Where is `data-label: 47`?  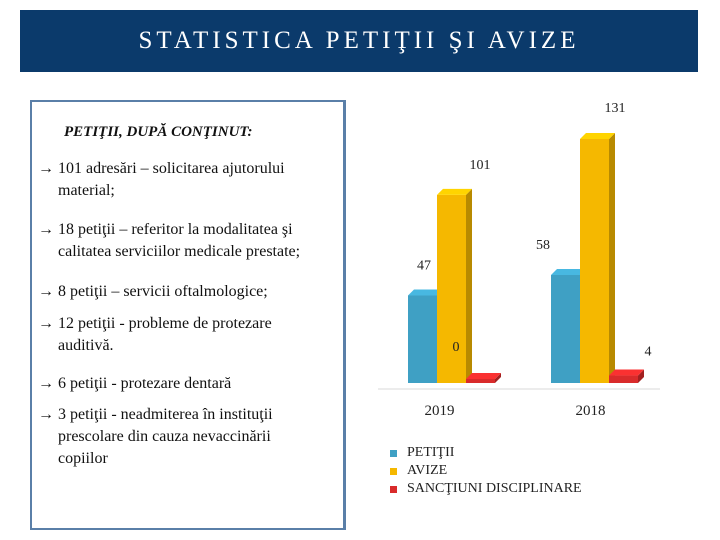
data-label: 47 is located at coordinates (424, 265).